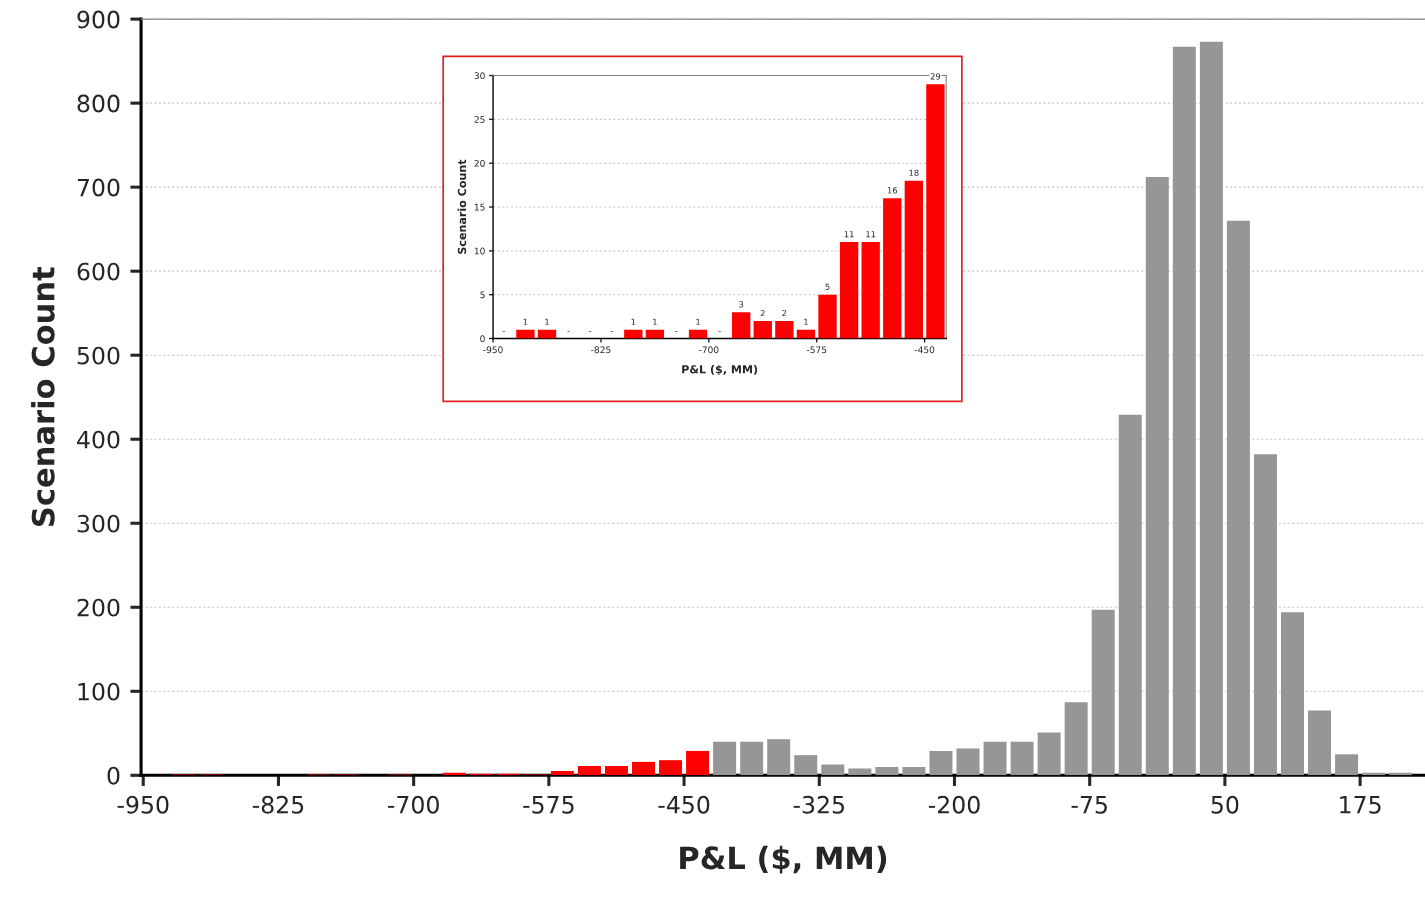 The width and height of the screenshot is (1425, 910). I want to click on x-tick-label: 50, so click(1225, 804).